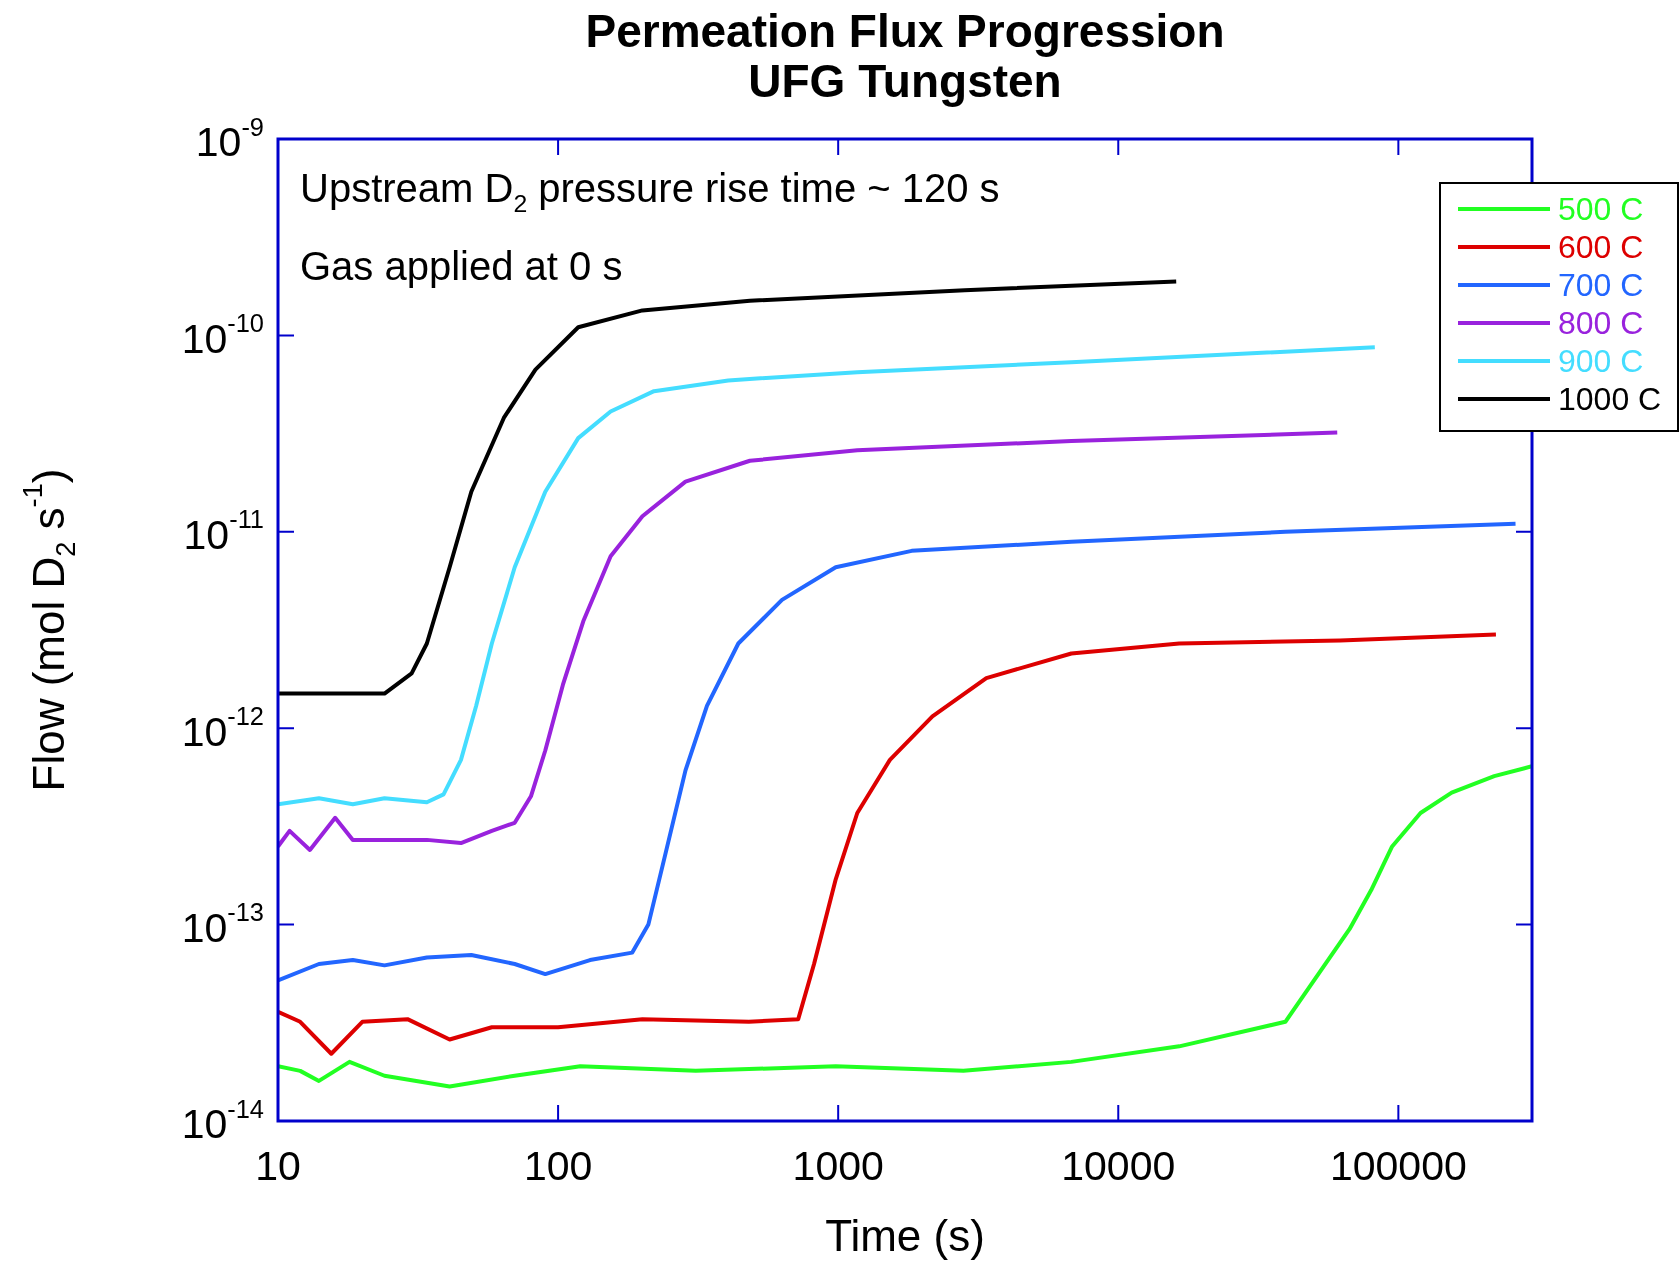  What do you see at coordinates (1601, 360) in the screenshot?
I see `legend-label: 900 C` at bounding box center [1601, 360].